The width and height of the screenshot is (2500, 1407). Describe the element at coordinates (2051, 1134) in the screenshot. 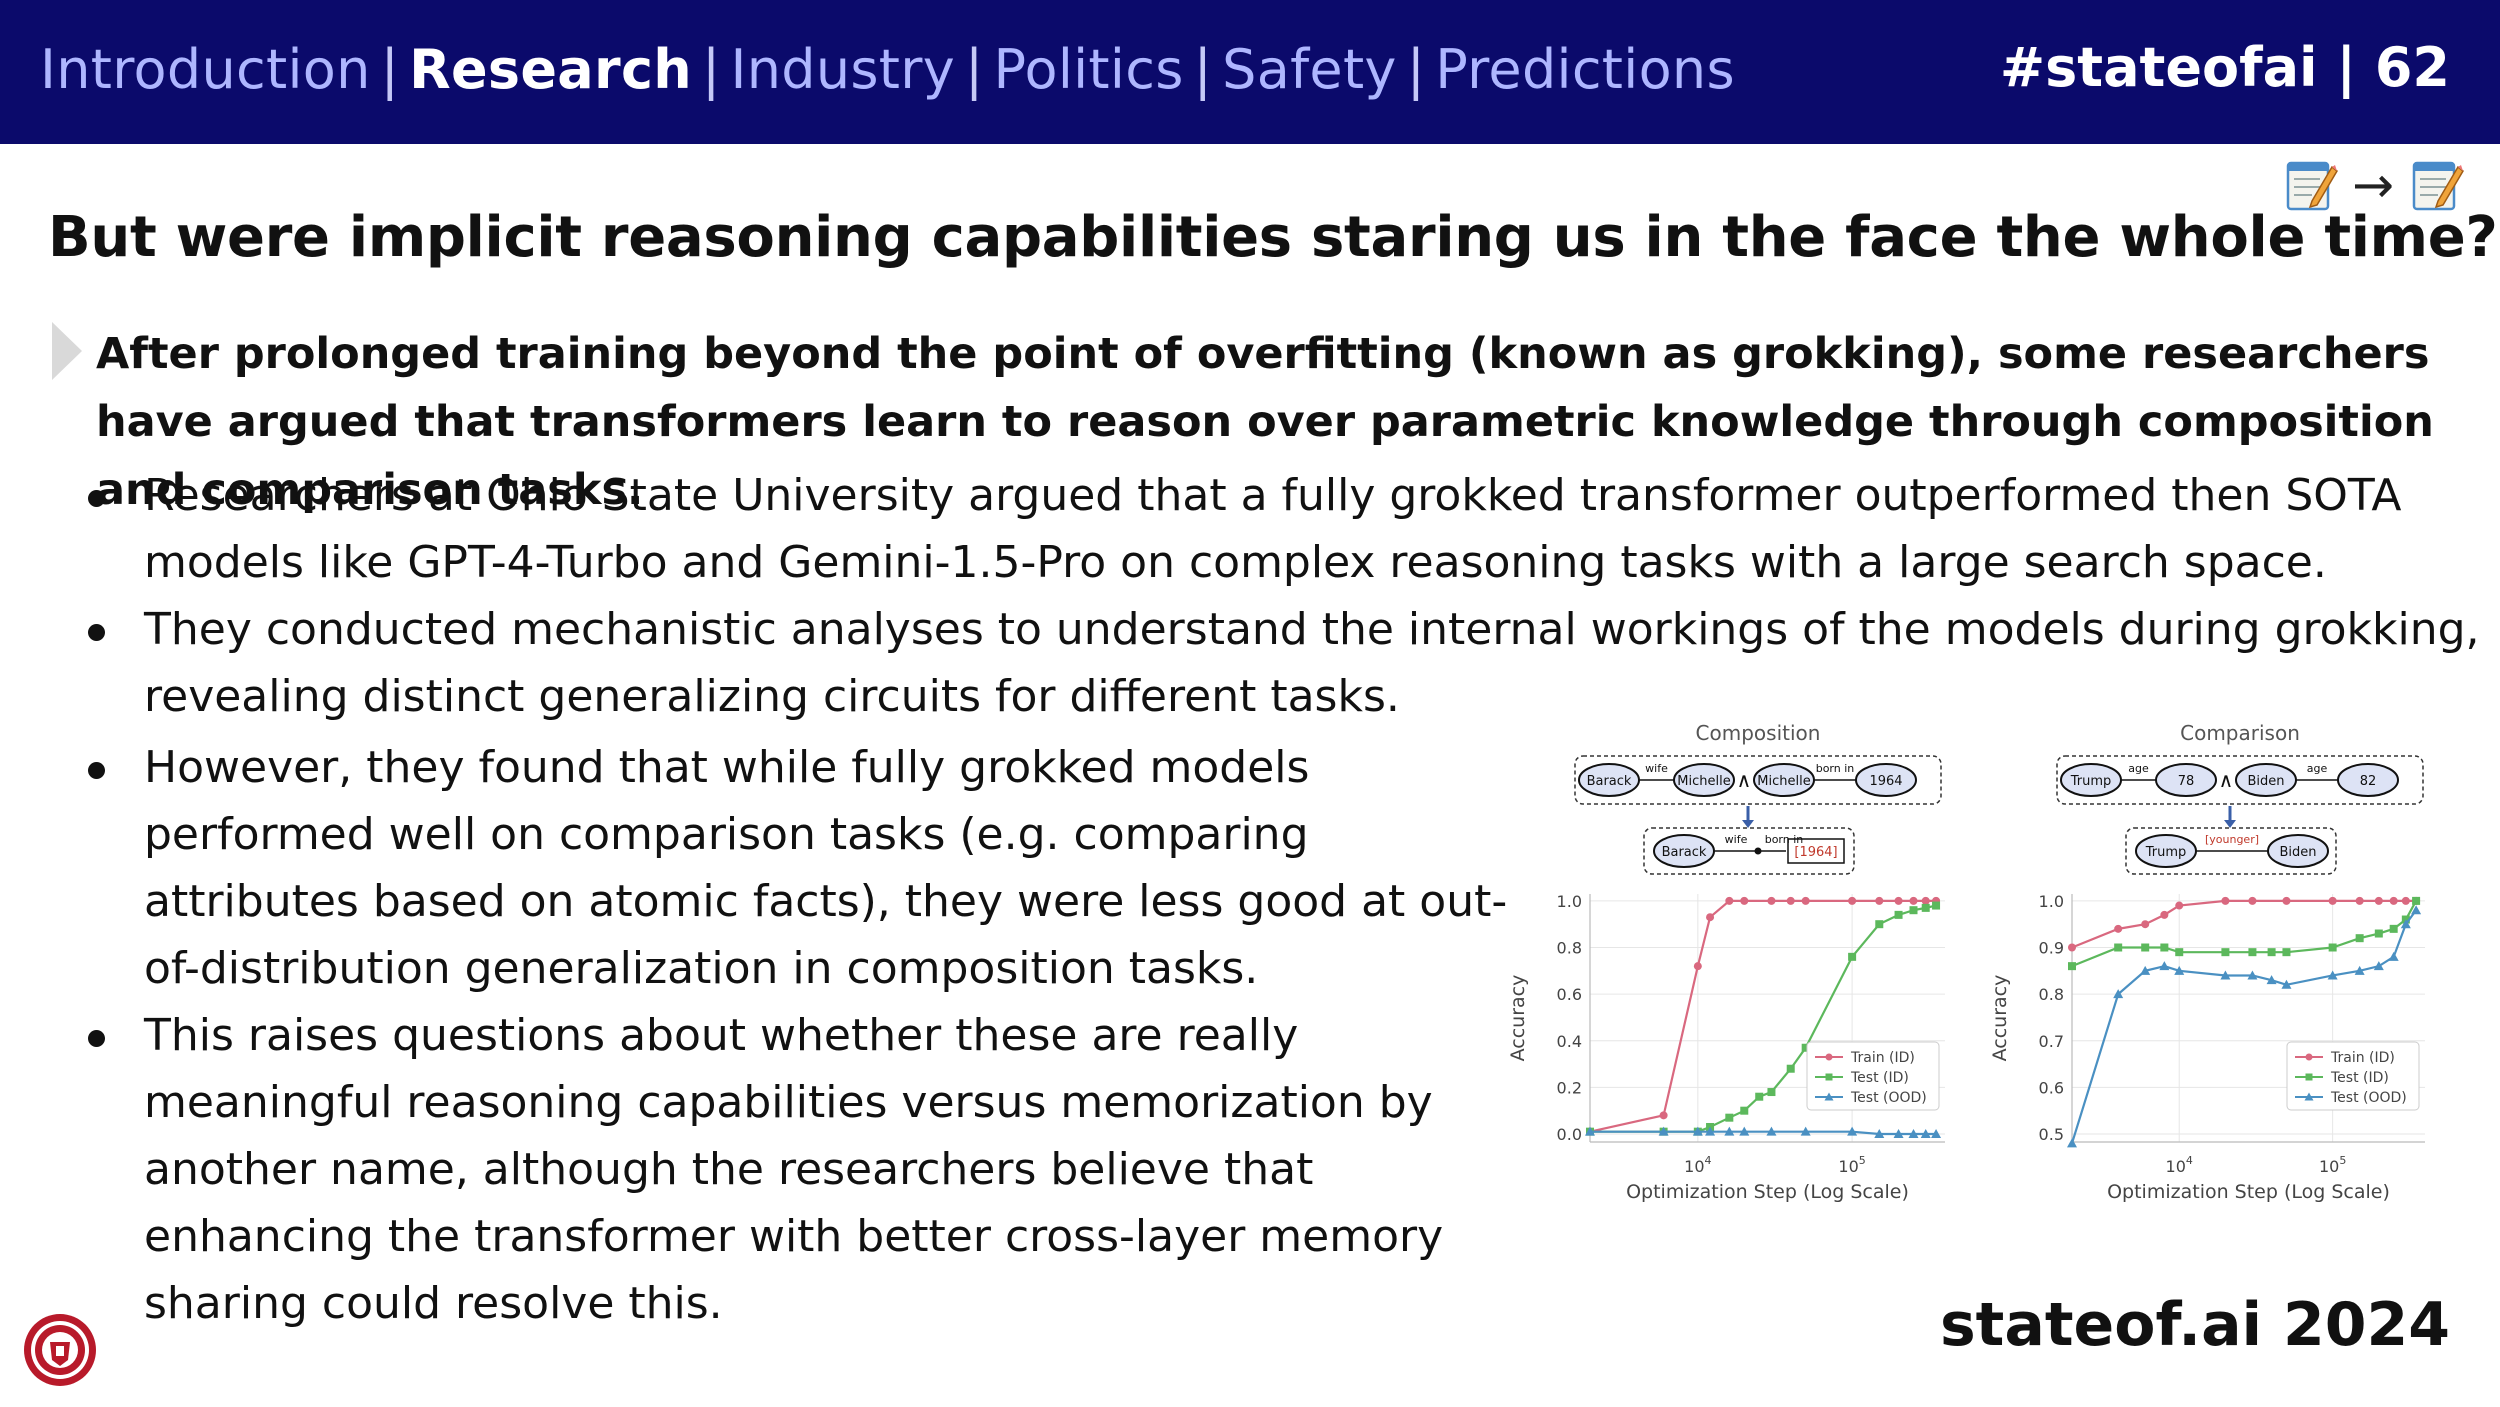

I see `y-tick-label: 0.5` at that location.